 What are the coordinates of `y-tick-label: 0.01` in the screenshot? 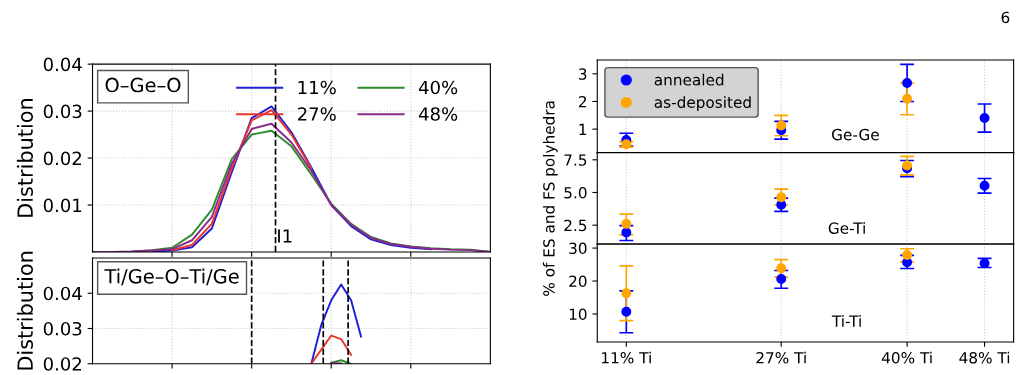 It's located at (62, 205).